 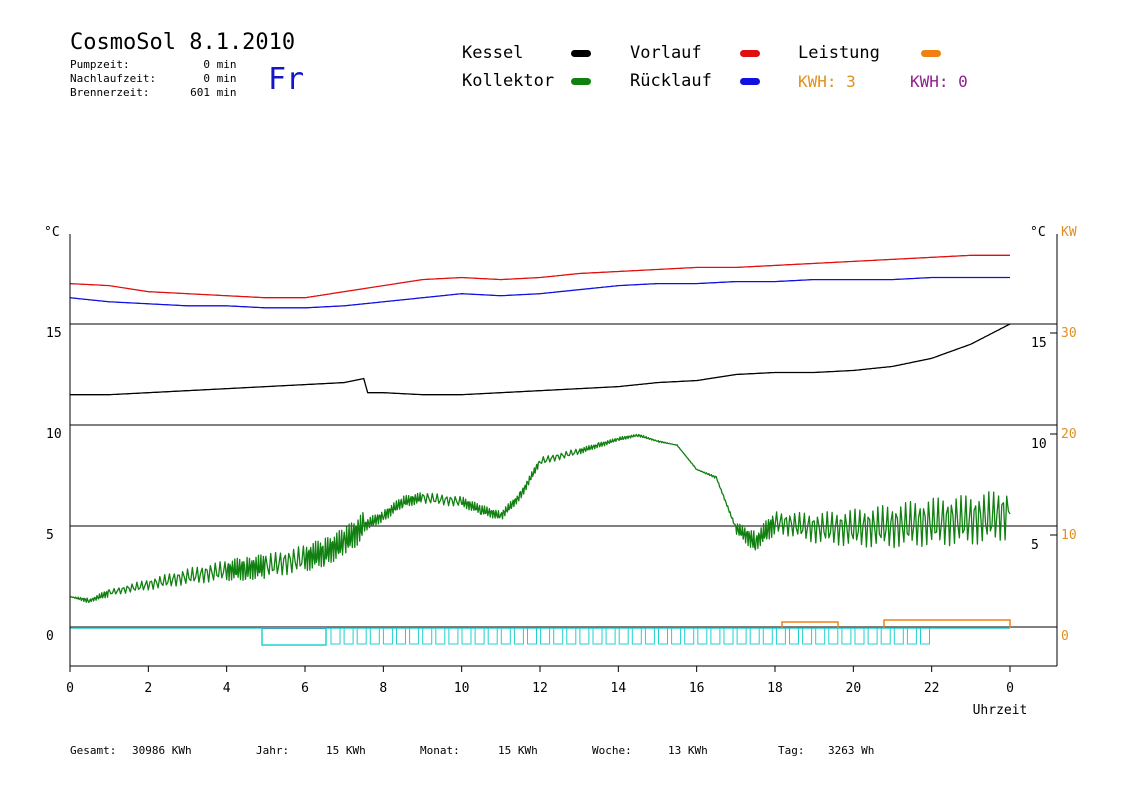 What do you see at coordinates (750, 81) in the screenshot?
I see `legend-ruecklauf-swatch` at bounding box center [750, 81].